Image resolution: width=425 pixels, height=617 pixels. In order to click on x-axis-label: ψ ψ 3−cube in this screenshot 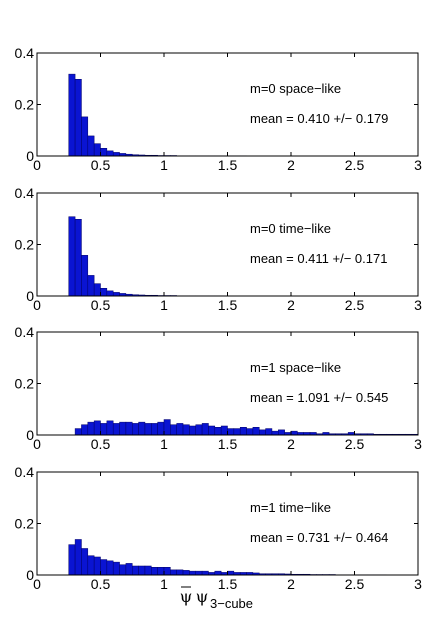, I will do `click(216, 598)`.